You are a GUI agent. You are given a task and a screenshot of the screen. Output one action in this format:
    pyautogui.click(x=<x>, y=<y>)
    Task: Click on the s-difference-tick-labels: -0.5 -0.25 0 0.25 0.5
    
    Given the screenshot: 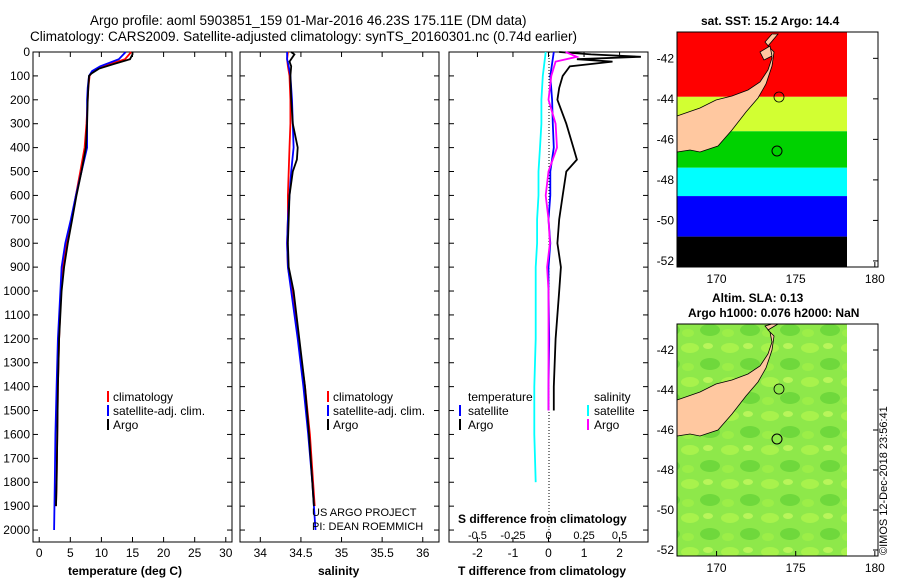 What is the action you would take?
    pyautogui.click(x=547, y=536)
    